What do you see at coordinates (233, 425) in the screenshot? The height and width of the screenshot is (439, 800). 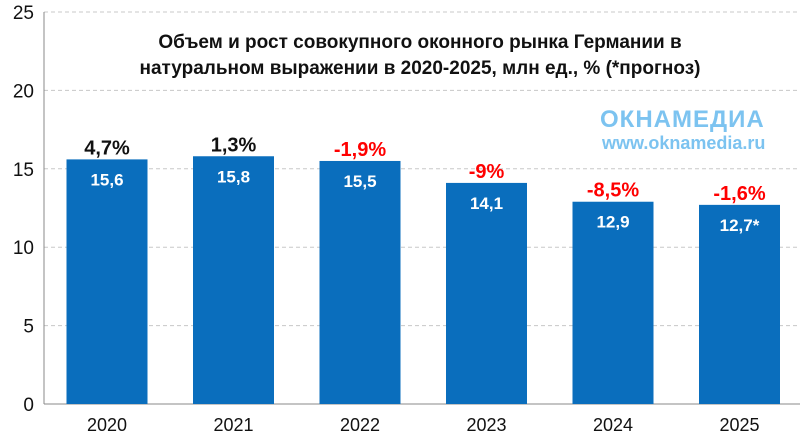 I see `x-tick-label: 2021` at bounding box center [233, 425].